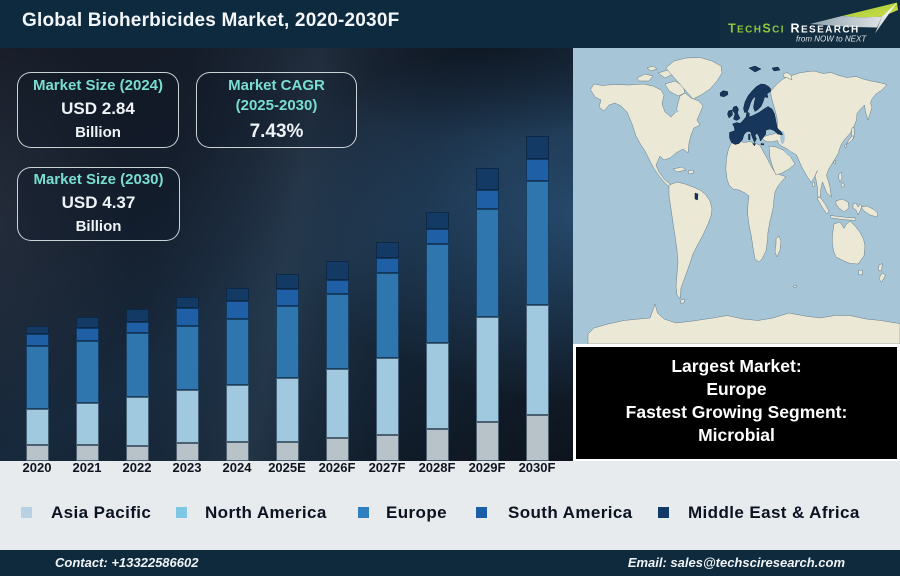 The height and width of the screenshot is (576, 900). I want to click on svg-text: TECHSCI, so click(756, 29).